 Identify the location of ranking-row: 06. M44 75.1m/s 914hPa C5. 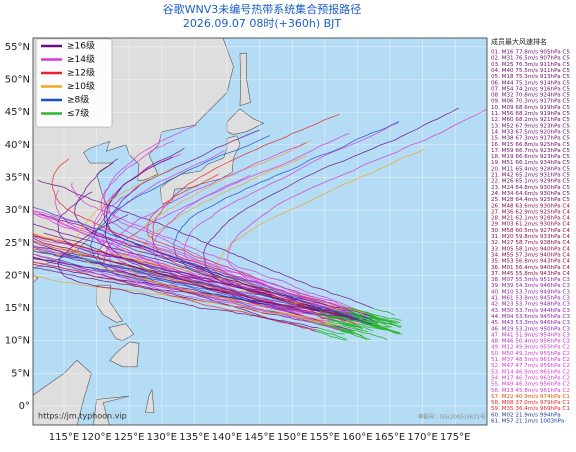
(530, 83).